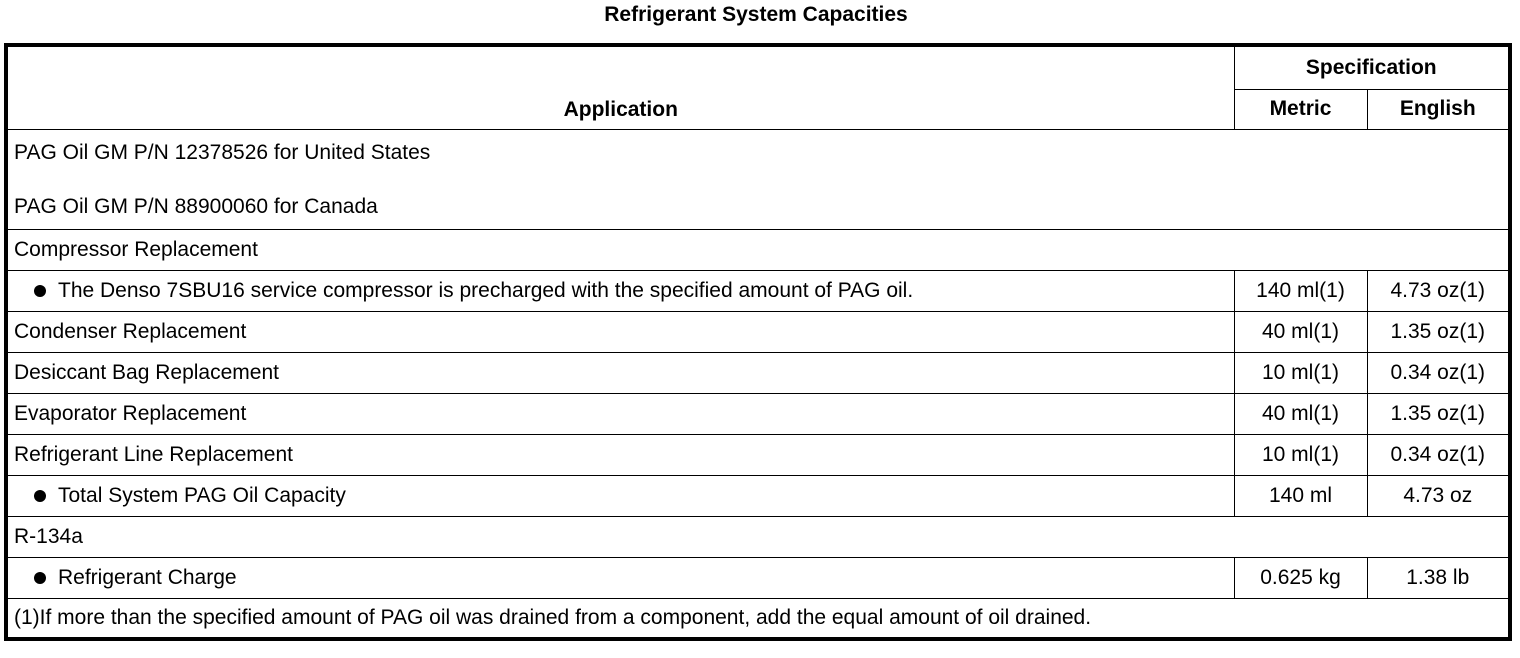  Describe the element at coordinates (1300, 495) in the screenshot. I see `row-metric: 140 ml` at that location.